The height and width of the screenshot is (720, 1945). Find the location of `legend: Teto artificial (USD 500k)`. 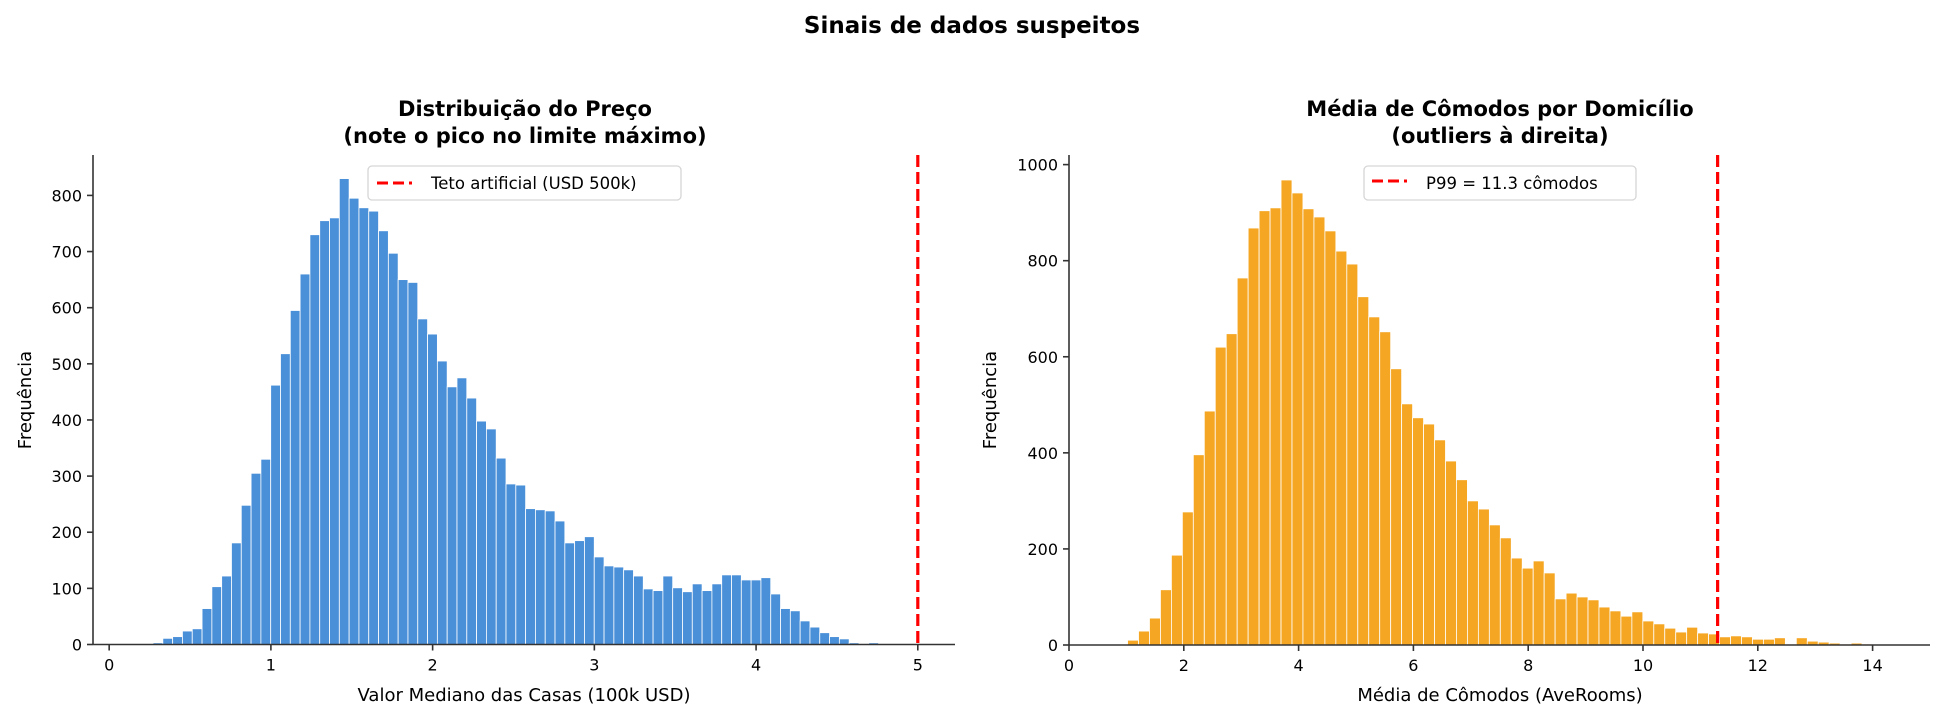

legend: Teto artificial (USD 500k) is located at coordinates (524, 183).